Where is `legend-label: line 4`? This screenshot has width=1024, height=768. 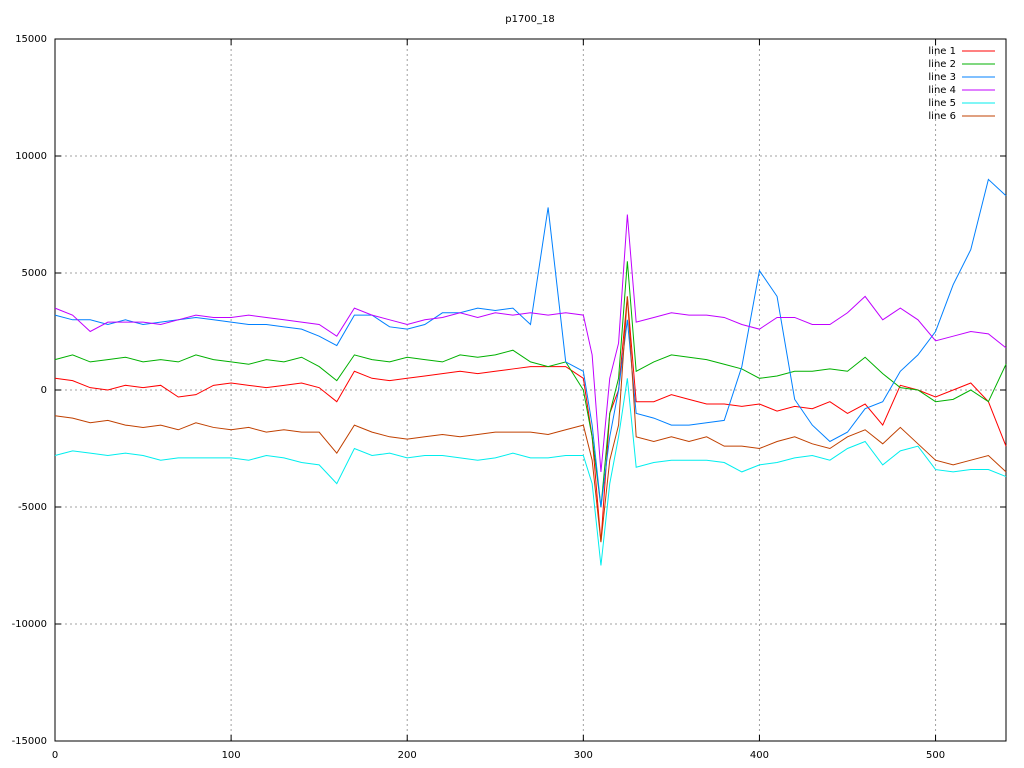 legend-label: line 4 is located at coordinates (942, 90).